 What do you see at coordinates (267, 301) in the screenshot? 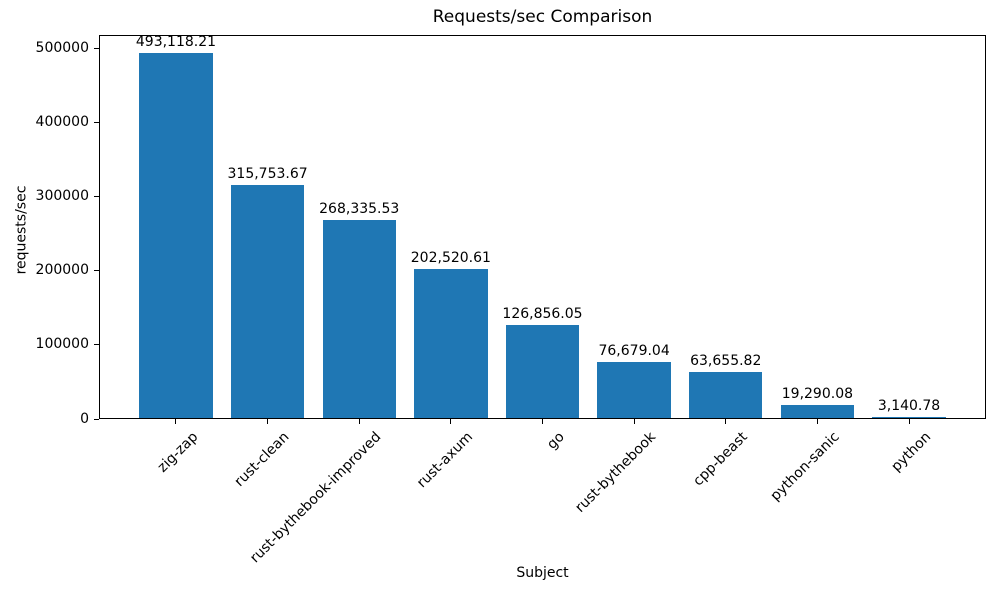
I see `bar-rust-clean` at bounding box center [267, 301].